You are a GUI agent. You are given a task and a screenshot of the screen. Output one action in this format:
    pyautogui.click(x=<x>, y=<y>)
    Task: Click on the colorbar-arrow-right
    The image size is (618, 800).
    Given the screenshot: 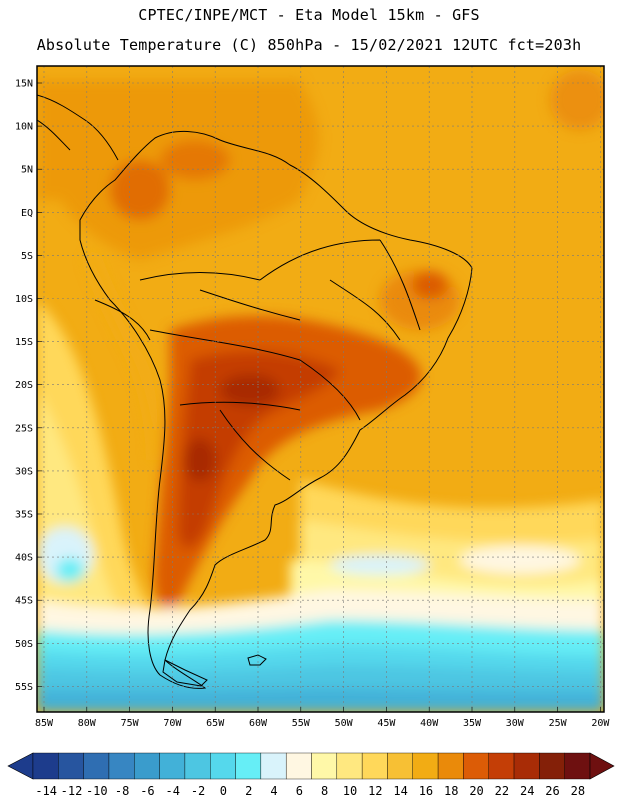 What is the action you would take?
    pyautogui.click(x=602, y=766)
    